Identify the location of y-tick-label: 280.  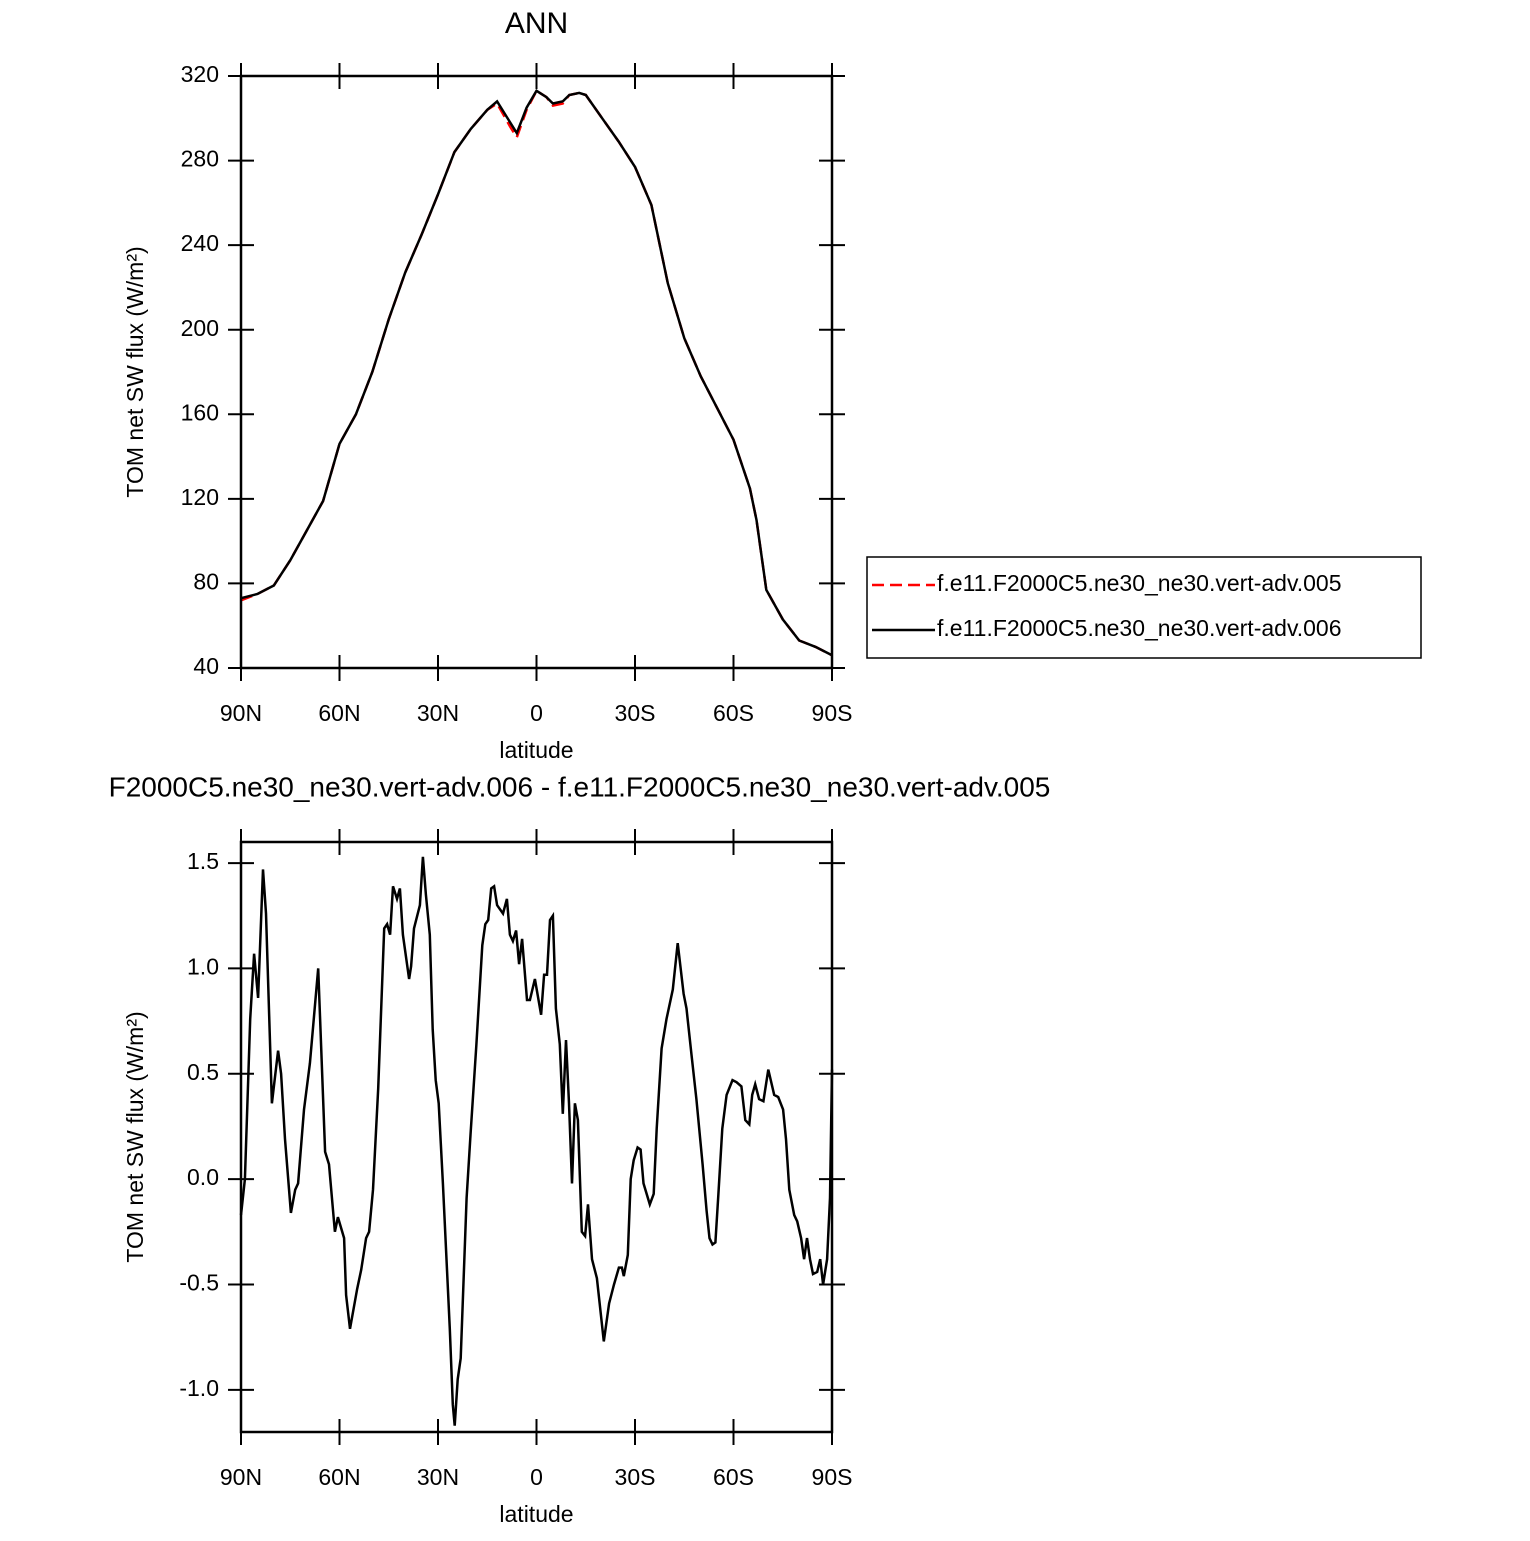
(200, 159).